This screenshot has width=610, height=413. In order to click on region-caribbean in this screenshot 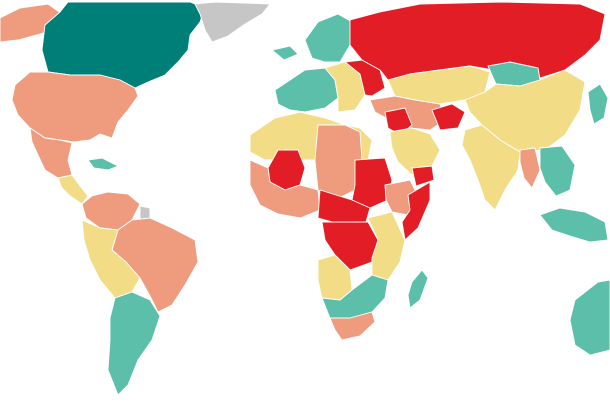, I will do `click(103, 164)`.